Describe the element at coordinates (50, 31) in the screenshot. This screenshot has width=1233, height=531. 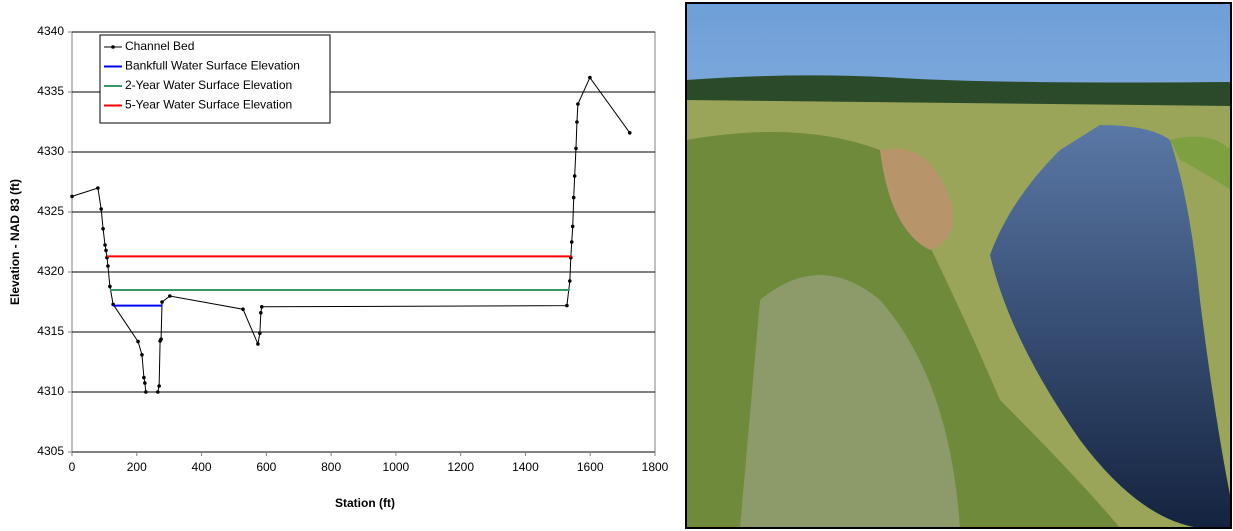
I see `y-tick-label: 4340` at that location.